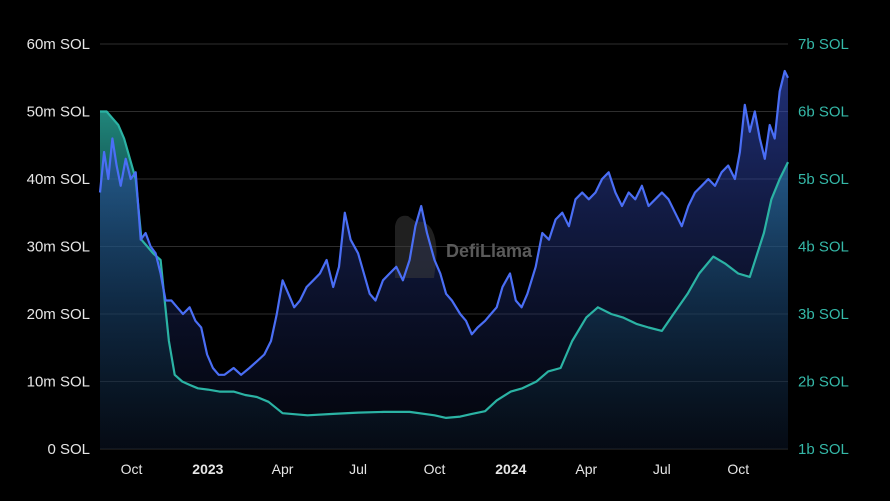  Describe the element at coordinates (132, 469) in the screenshot. I see `x-tick-label-0: Oct` at that location.